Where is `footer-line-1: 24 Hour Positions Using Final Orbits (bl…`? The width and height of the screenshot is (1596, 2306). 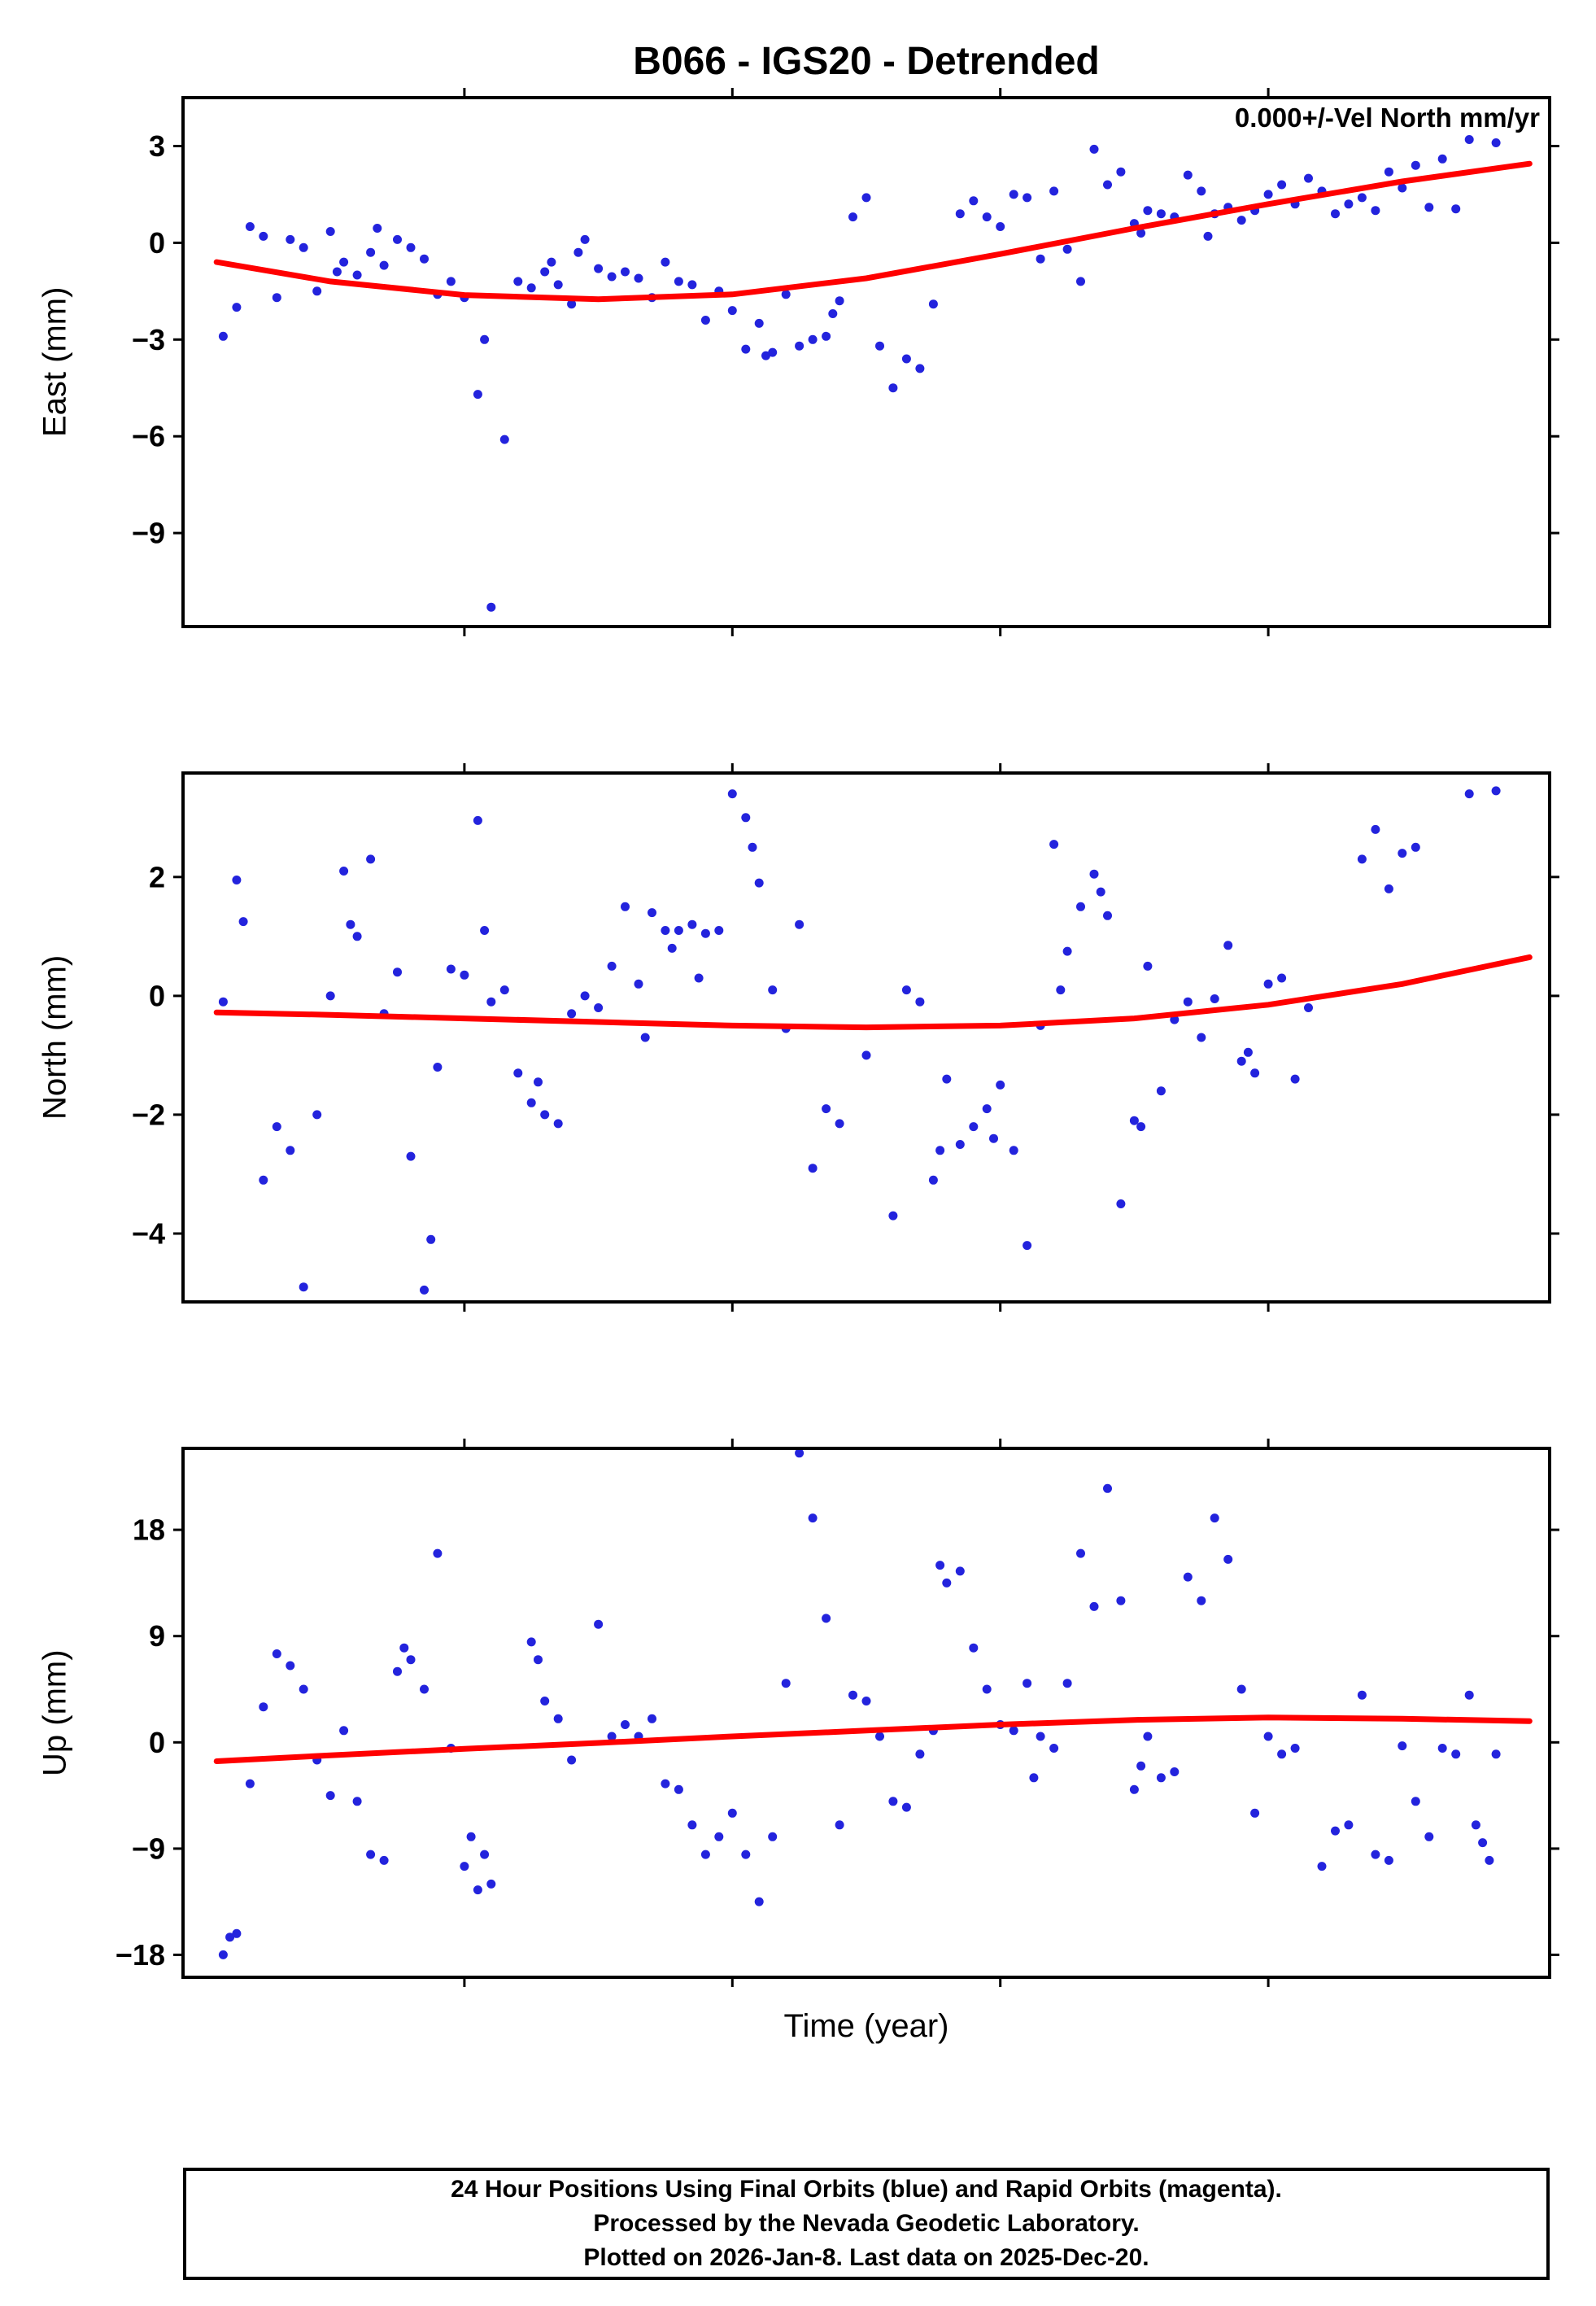 footer-line-1: 24 Hour Positions Using Final Orbits (bl… is located at coordinates (866, 2189).